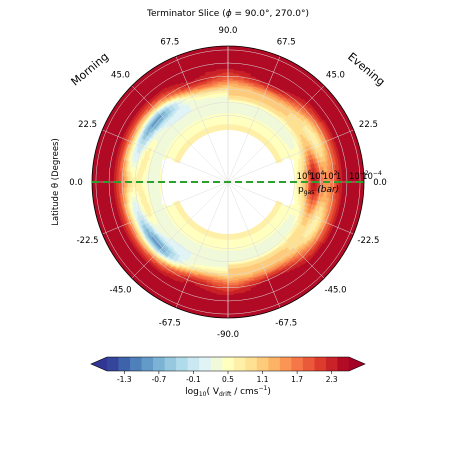  What do you see at coordinates (227, 14) in the screenshot?
I see `chart-title: Terminator Slice (ϕ = 90.0°, 270.0°)` at bounding box center [227, 14].